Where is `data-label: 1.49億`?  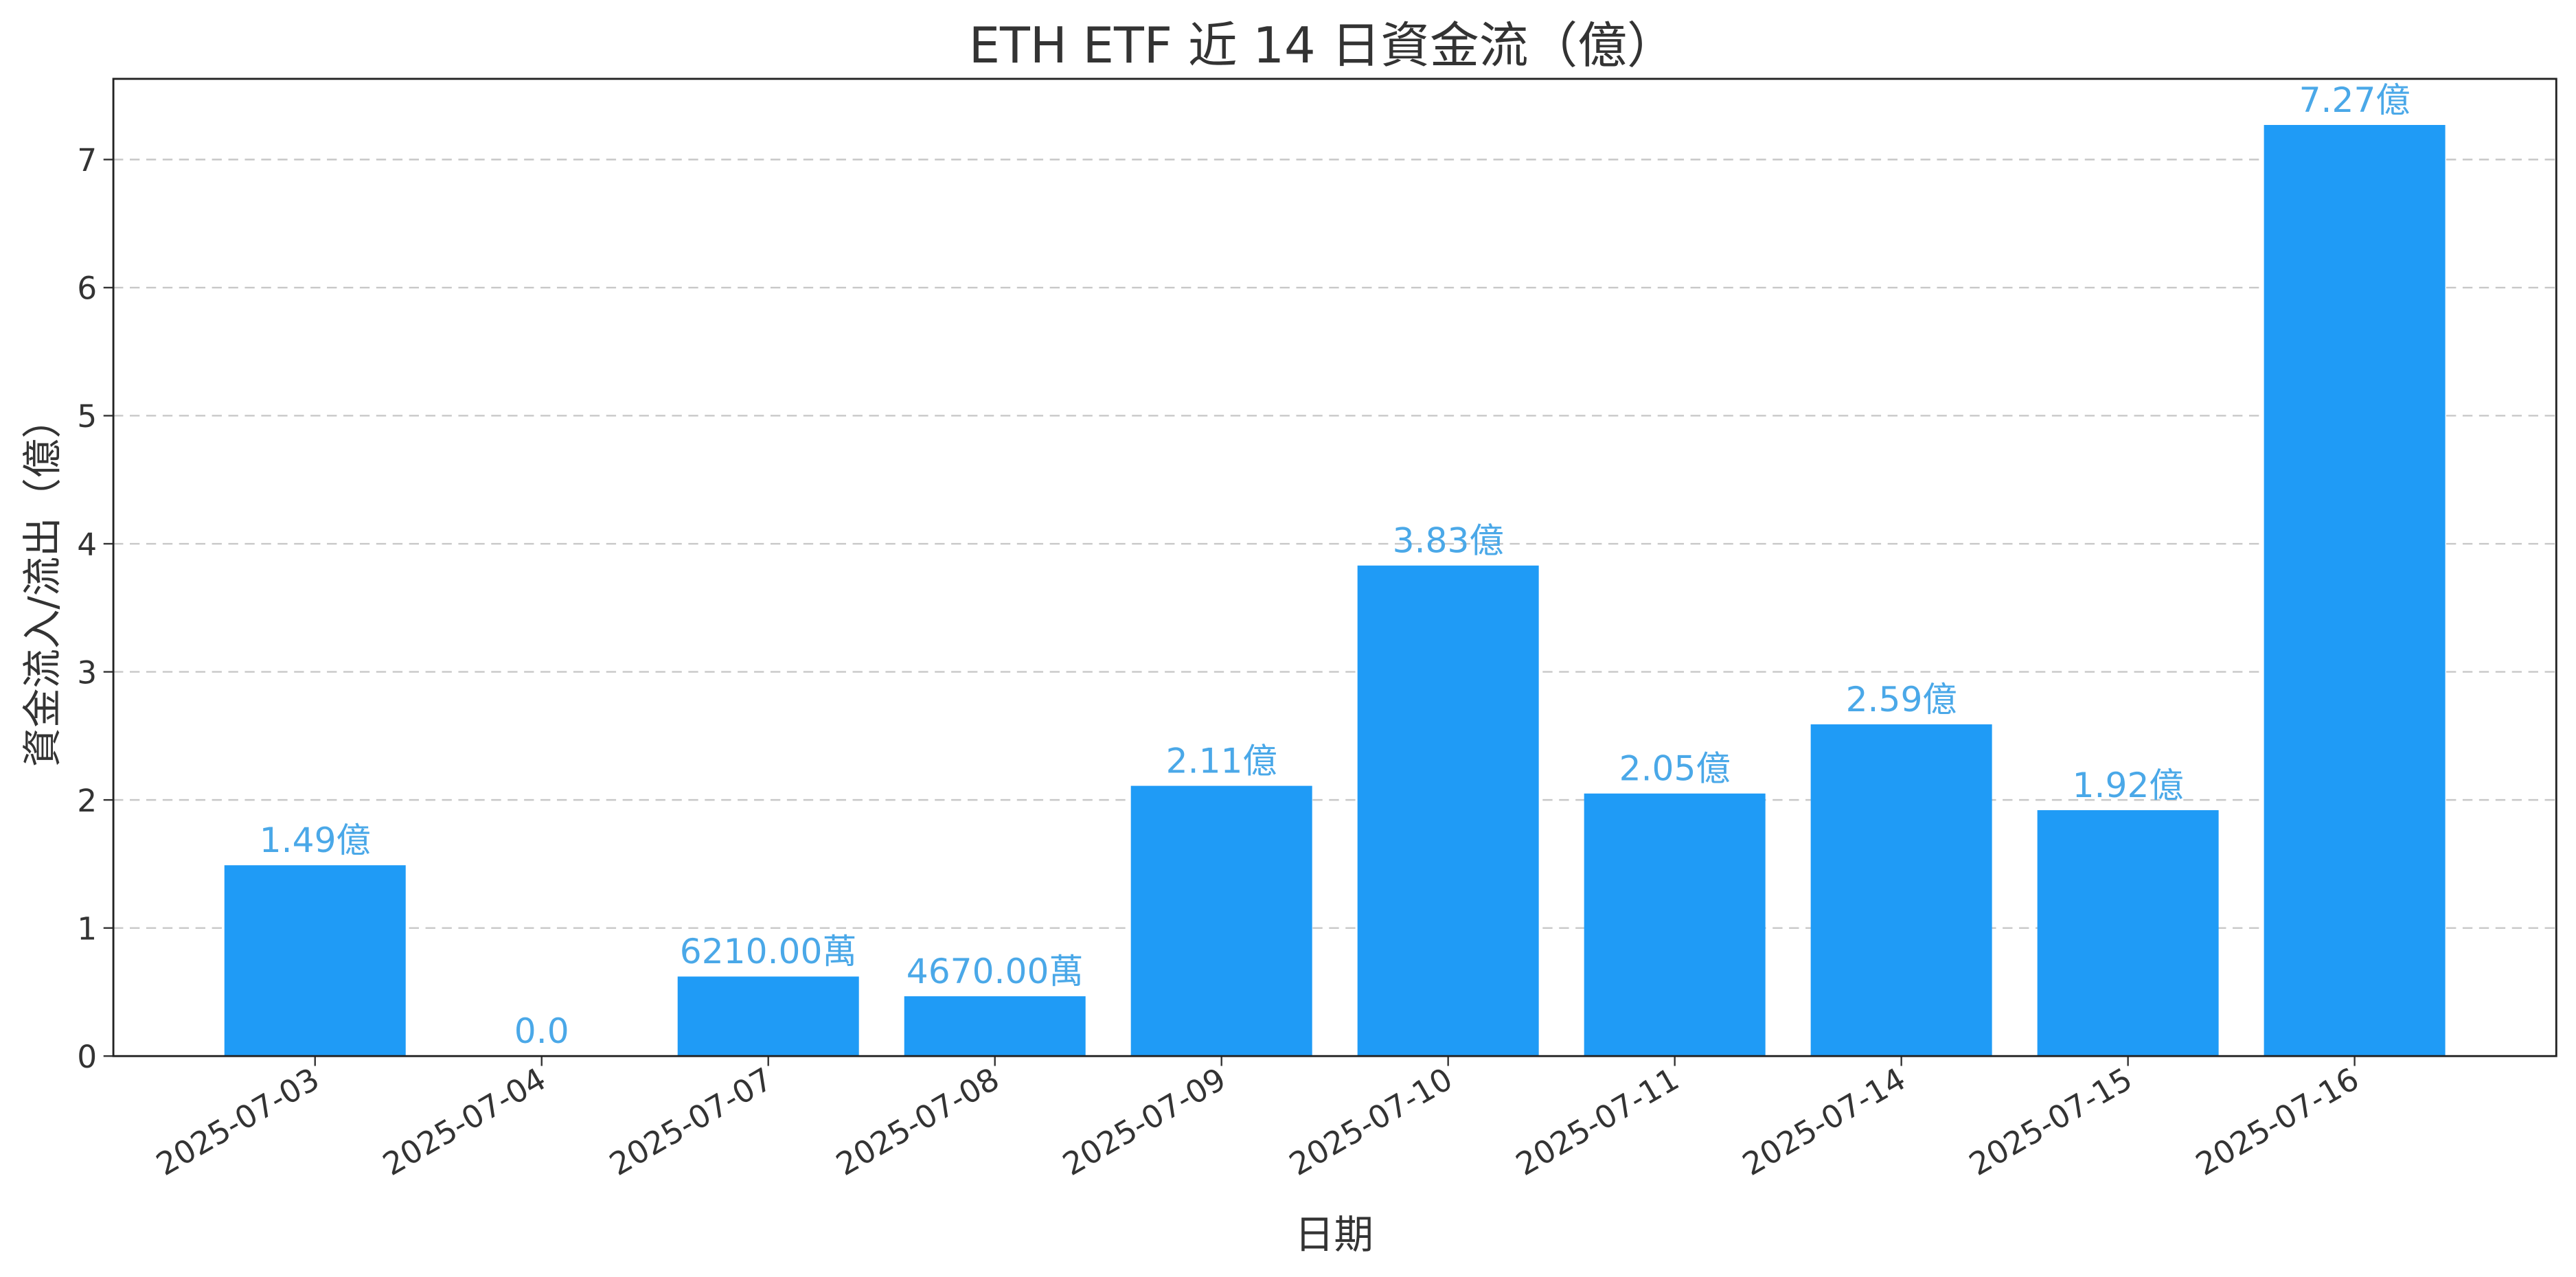 data-label: 1.49億 is located at coordinates (315, 840).